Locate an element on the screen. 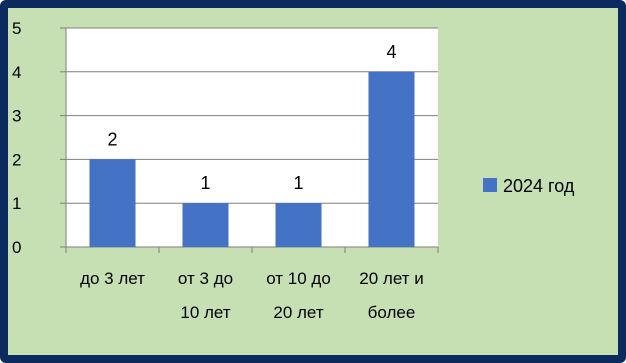 The width and height of the screenshot is (626, 363). x-tick-label: 10 лет is located at coordinates (205, 312).